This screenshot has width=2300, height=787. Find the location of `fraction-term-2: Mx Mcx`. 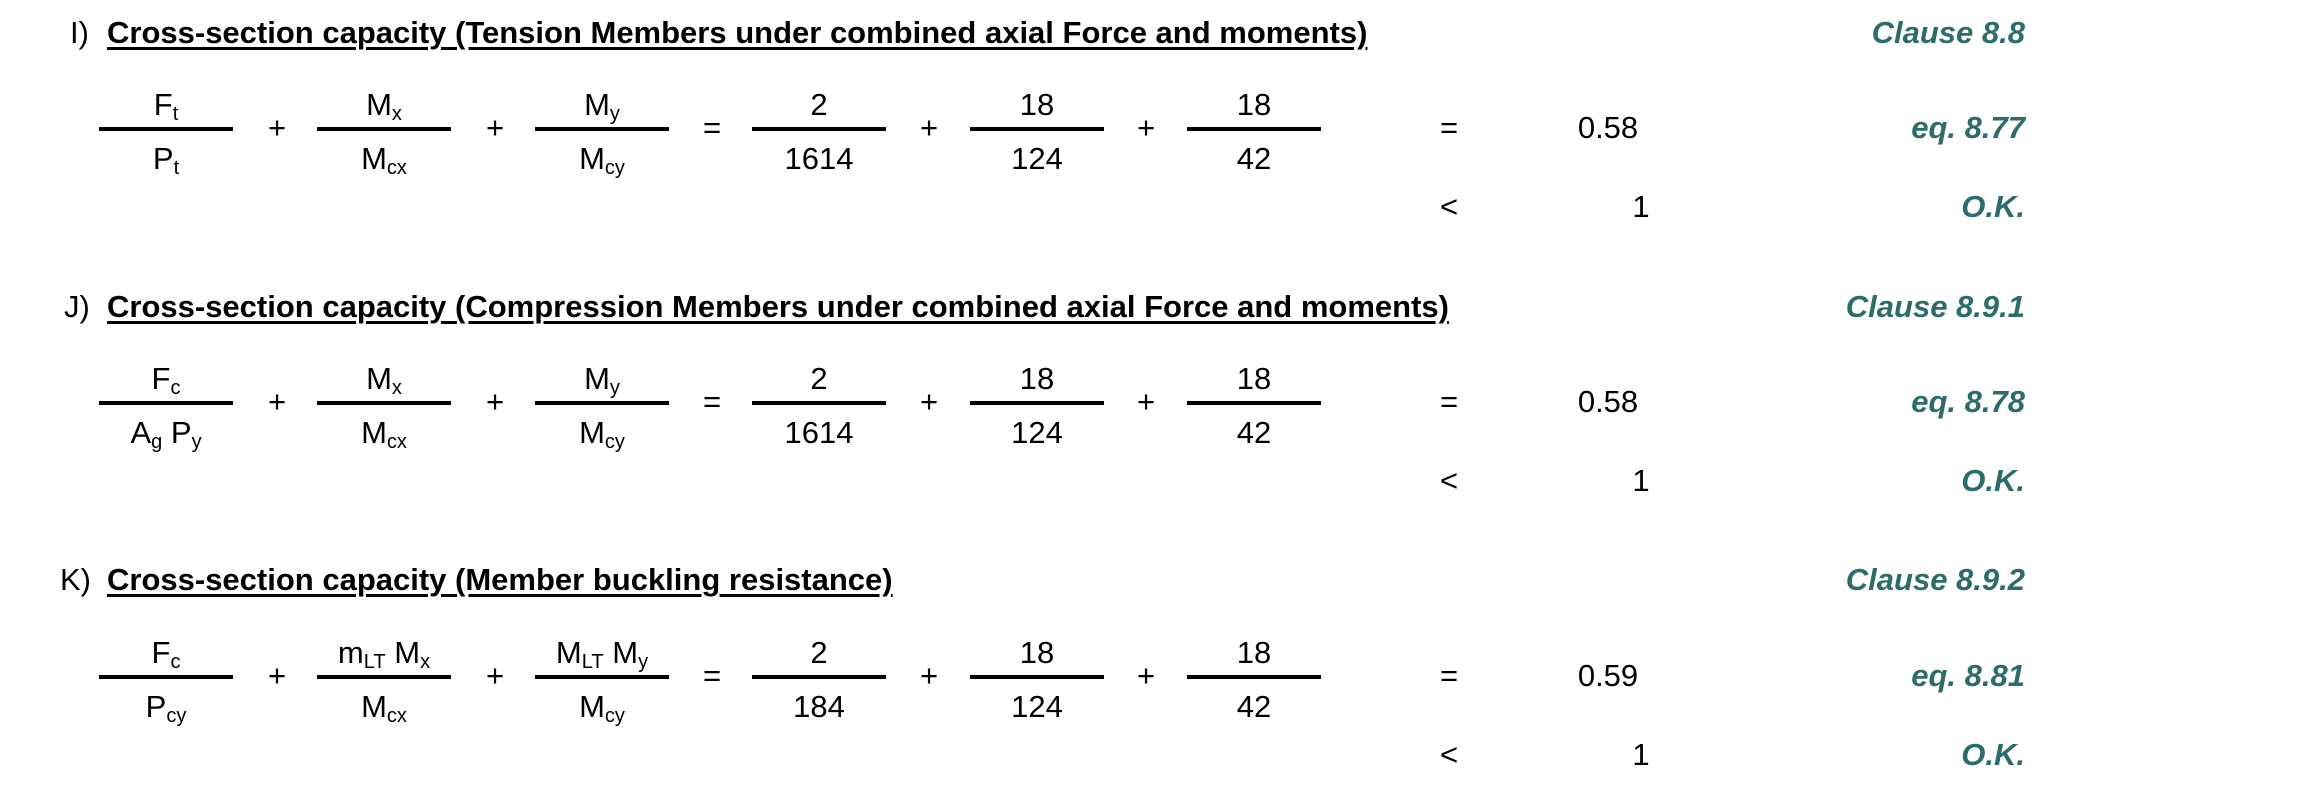

fraction-term-2: Mx Mcx is located at coordinates (384, 132).